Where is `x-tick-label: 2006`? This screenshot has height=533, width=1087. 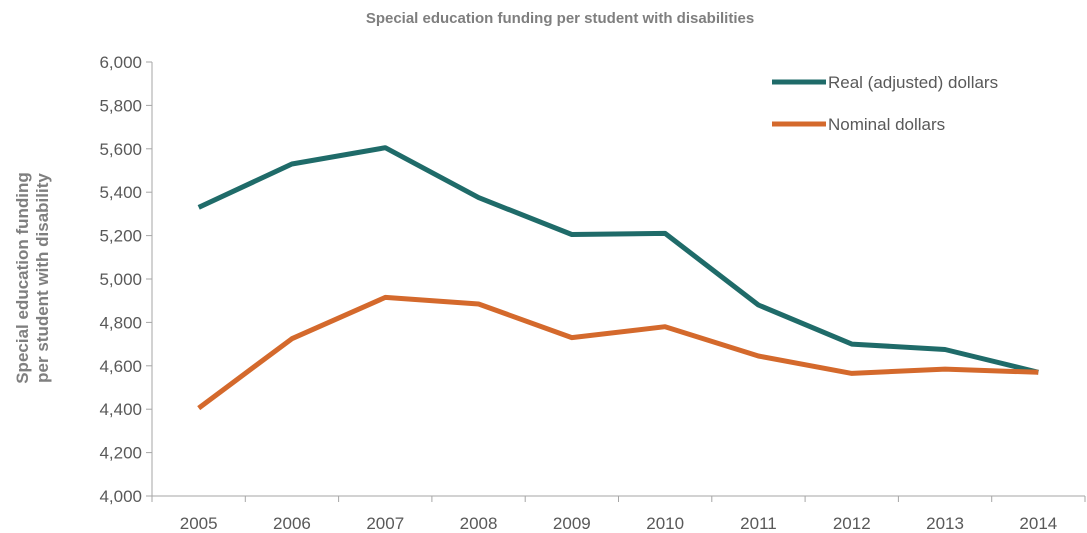
x-tick-label: 2006 is located at coordinates (292, 523).